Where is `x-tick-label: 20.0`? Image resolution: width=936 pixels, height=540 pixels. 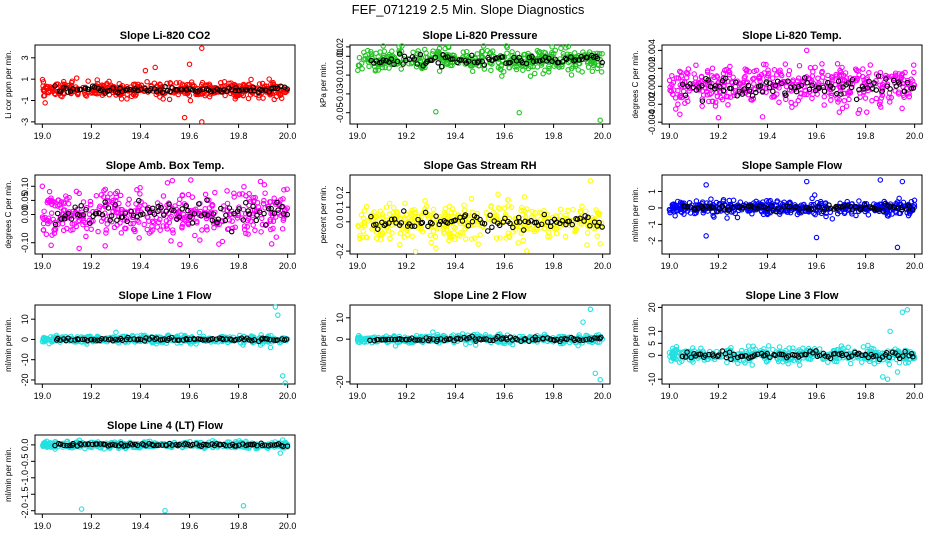 x-tick-label: 20.0 is located at coordinates (288, 396).